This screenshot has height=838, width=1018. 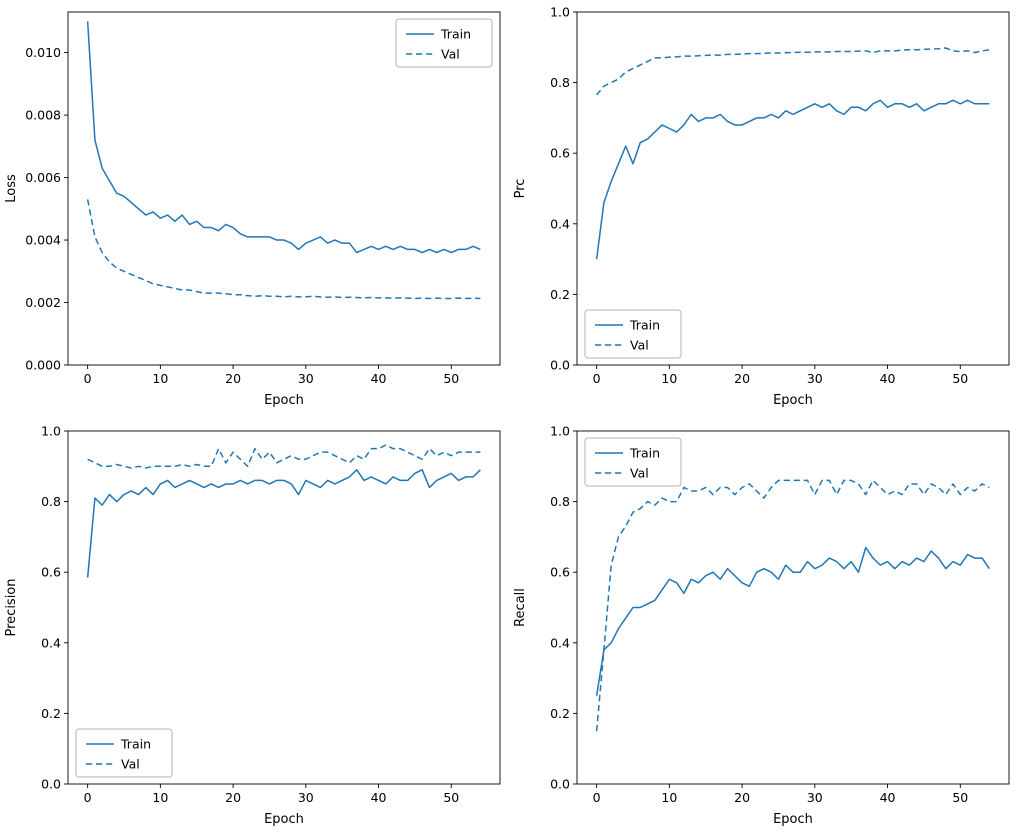 What do you see at coordinates (135, 744) in the screenshot?
I see `precision-legend-train-label: Train` at bounding box center [135, 744].